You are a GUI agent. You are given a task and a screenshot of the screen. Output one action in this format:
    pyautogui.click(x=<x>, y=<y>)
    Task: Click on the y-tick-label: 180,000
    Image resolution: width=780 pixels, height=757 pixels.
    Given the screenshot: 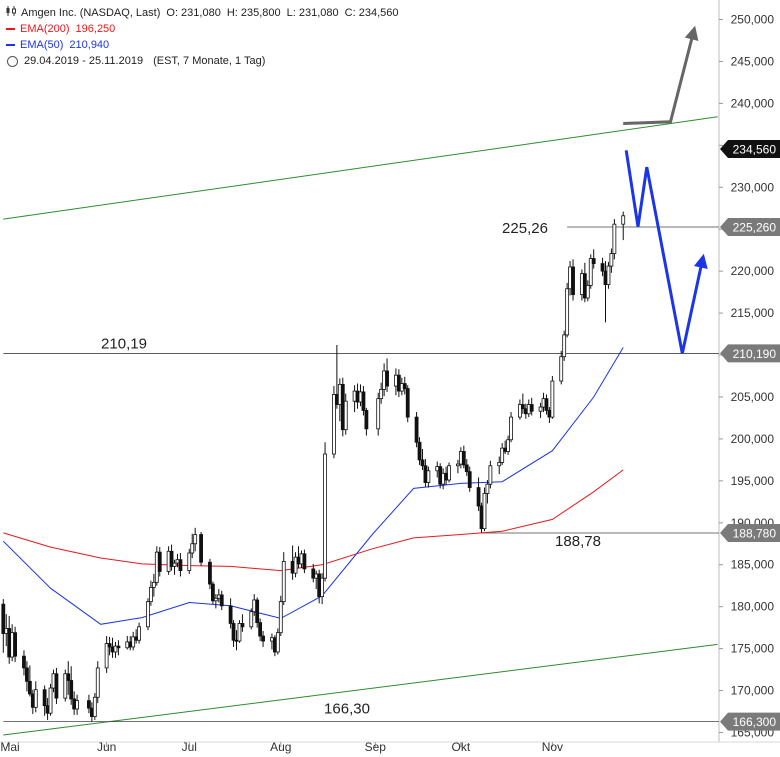 What is the action you would take?
    pyautogui.click(x=753, y=607)
    